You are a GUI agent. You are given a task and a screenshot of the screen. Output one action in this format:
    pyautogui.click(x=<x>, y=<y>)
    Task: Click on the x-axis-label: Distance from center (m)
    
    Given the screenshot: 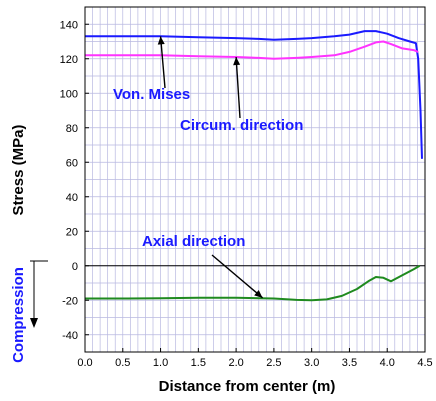 What is the action you would take?
    pyautogui.click(x=247, y=386)
    